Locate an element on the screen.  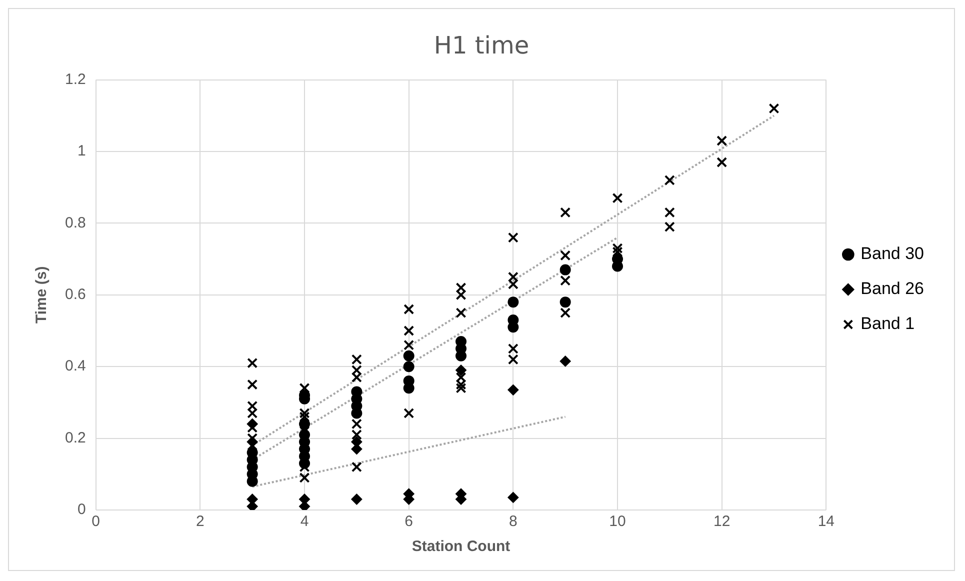
x-tick-label: 12 is located at coordinates (721, 521).